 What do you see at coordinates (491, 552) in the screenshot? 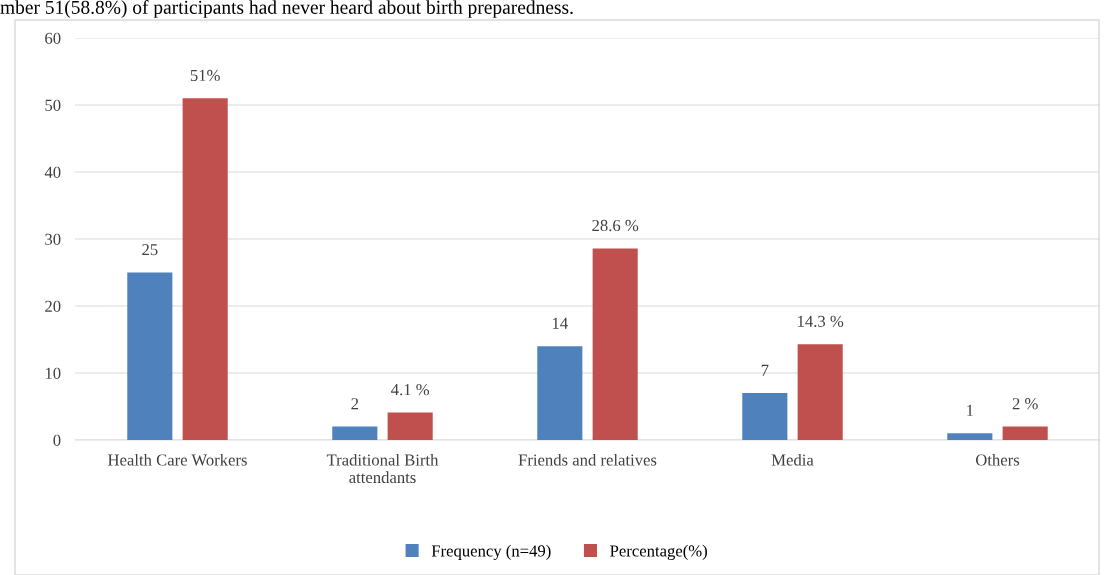
I see `legend-label: Frequency (n=49)` at bounding box center [491, 552].